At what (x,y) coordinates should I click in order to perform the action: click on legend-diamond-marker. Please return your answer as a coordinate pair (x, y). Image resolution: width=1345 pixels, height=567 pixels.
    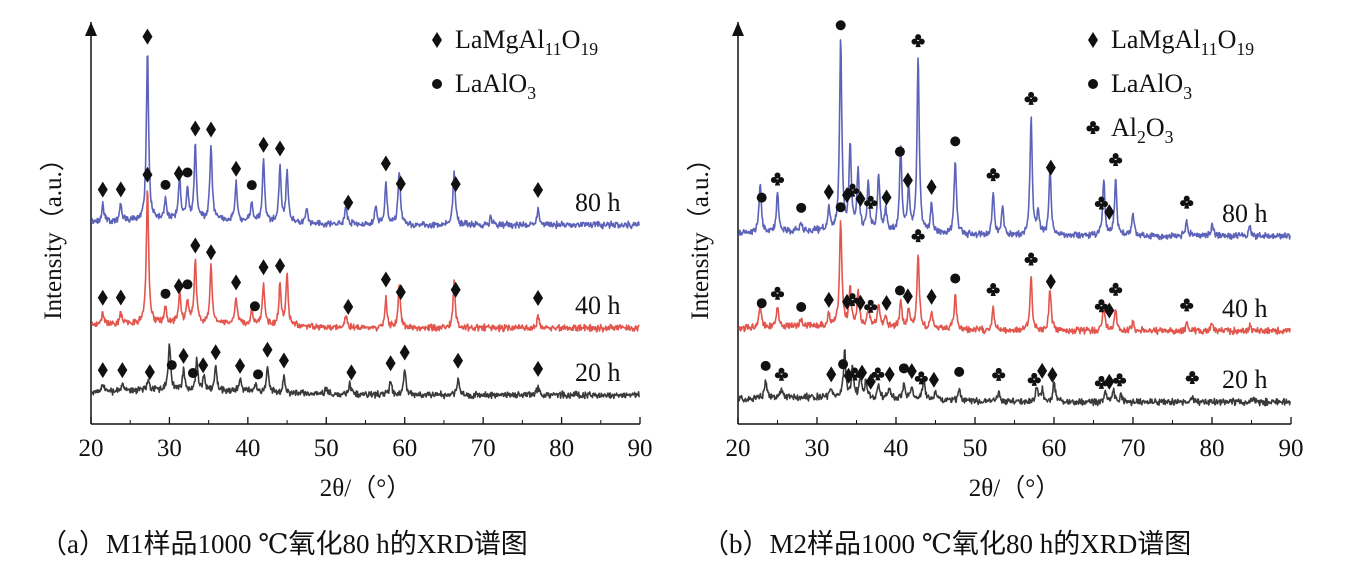
    Looking at the image, I should click on (437, 40).